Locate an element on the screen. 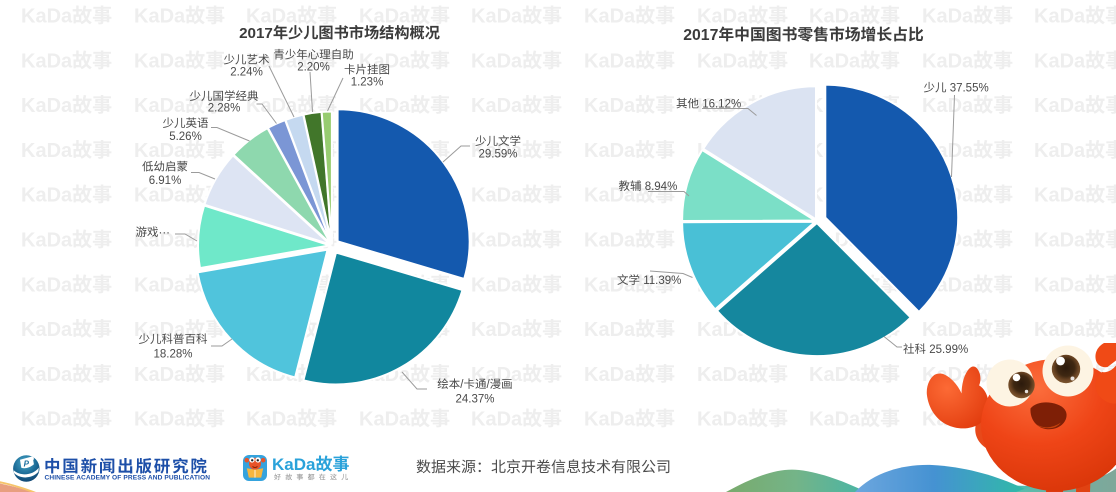  svg-text: 教辅 8.94% is located at coordinates (648, 186).